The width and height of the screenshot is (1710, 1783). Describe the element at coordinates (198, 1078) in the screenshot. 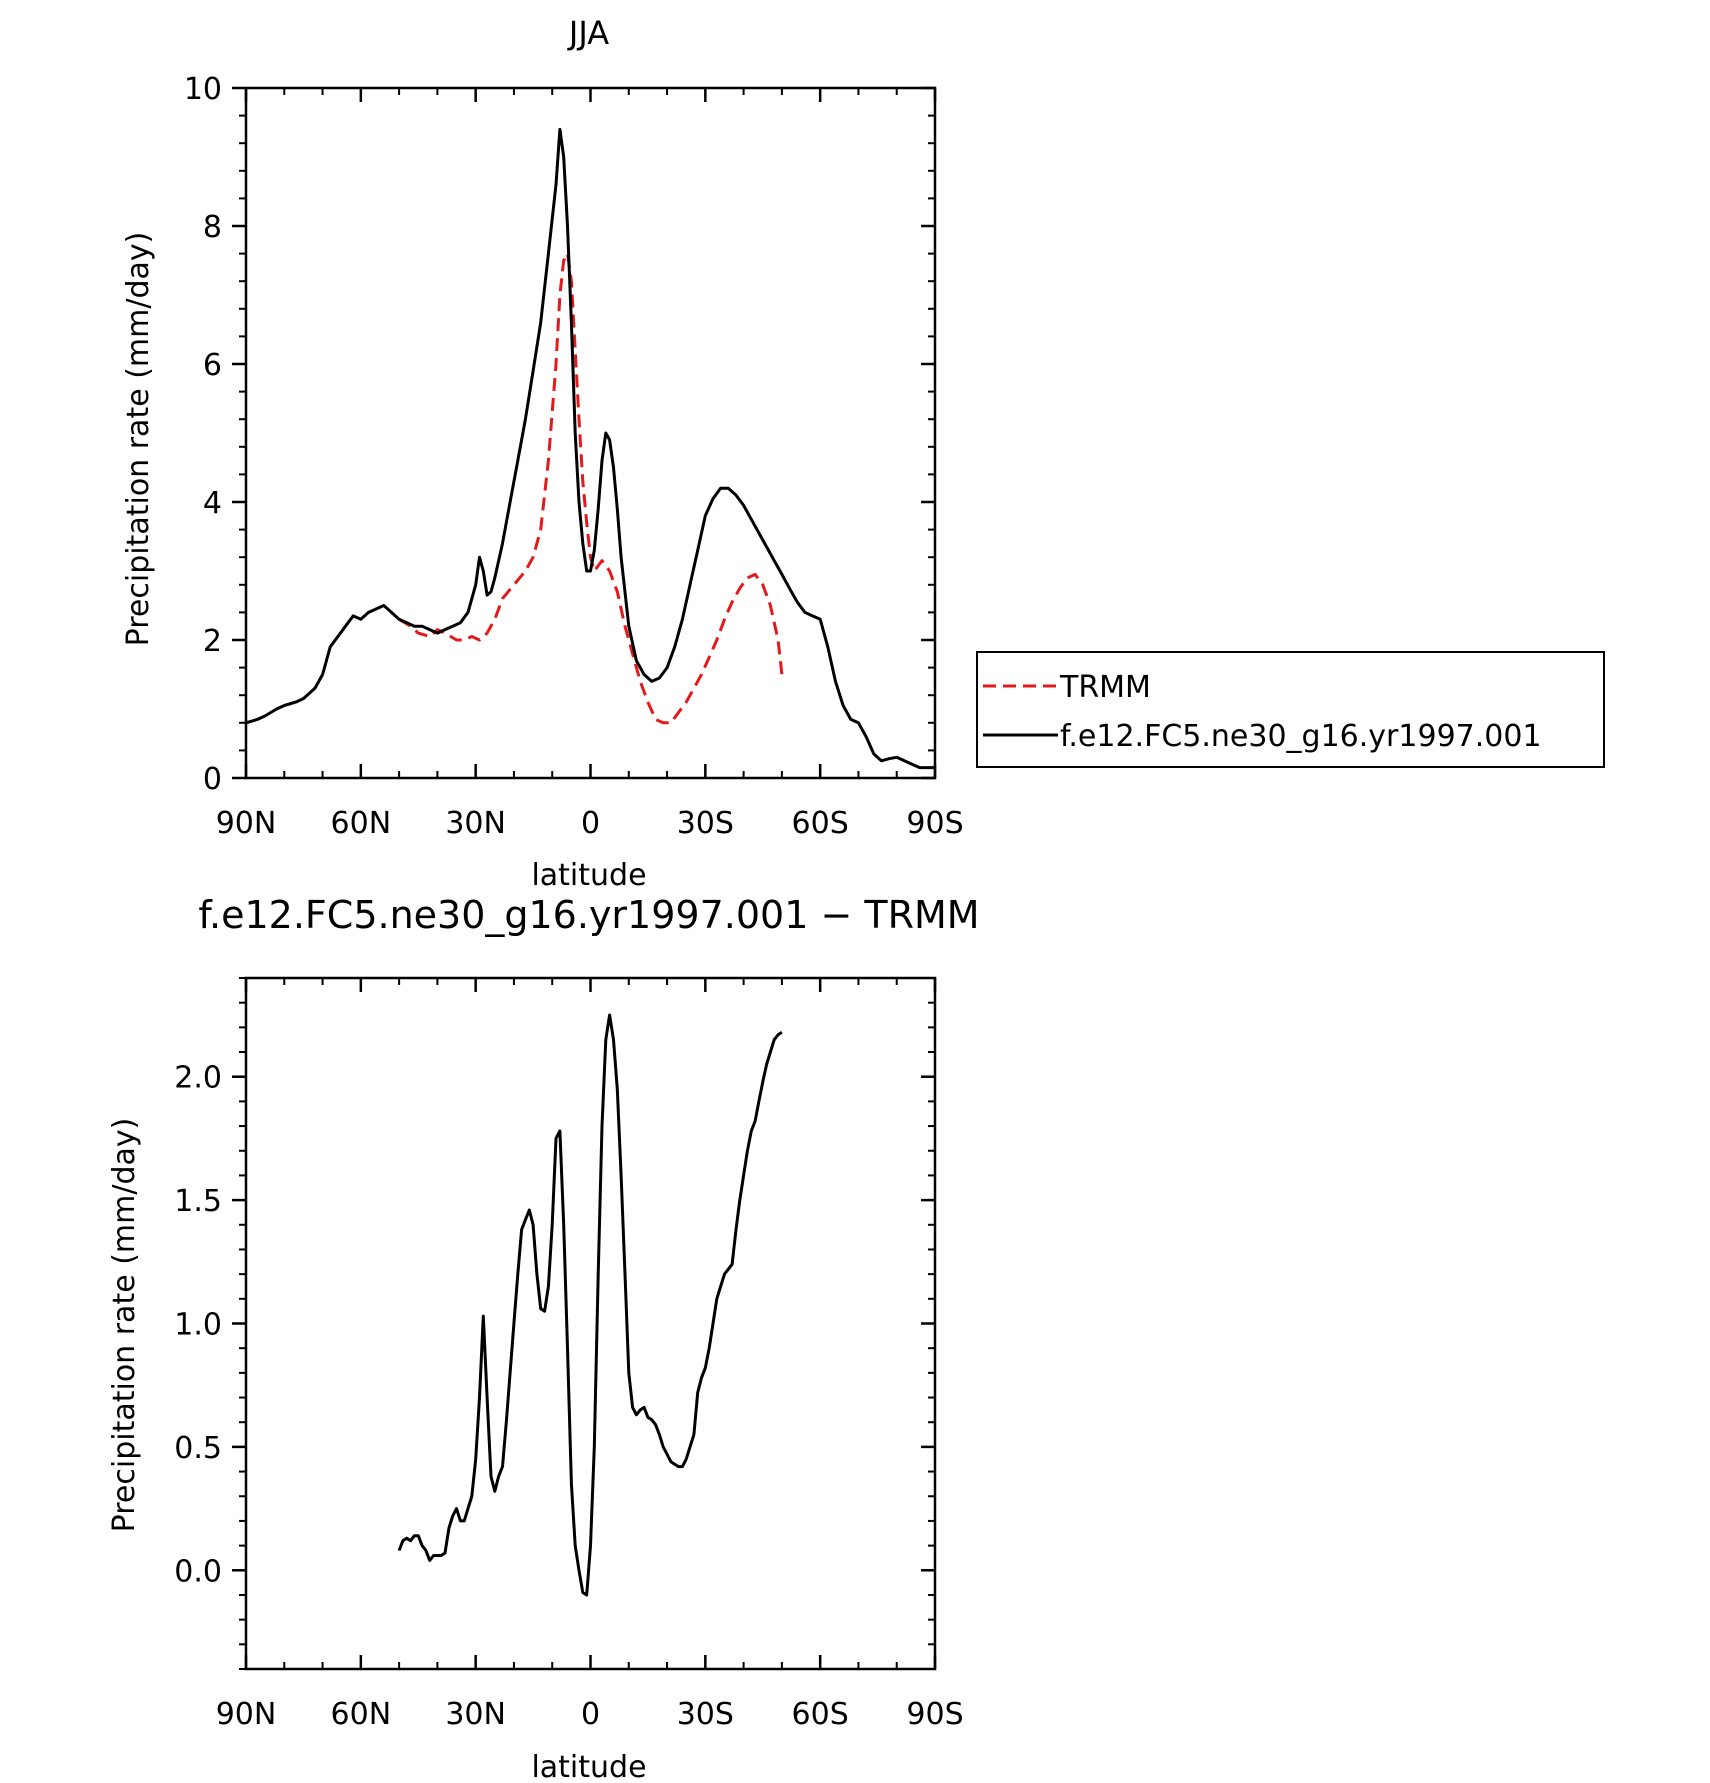

I see `bottom-y-tick-label: 2.0` at that location.